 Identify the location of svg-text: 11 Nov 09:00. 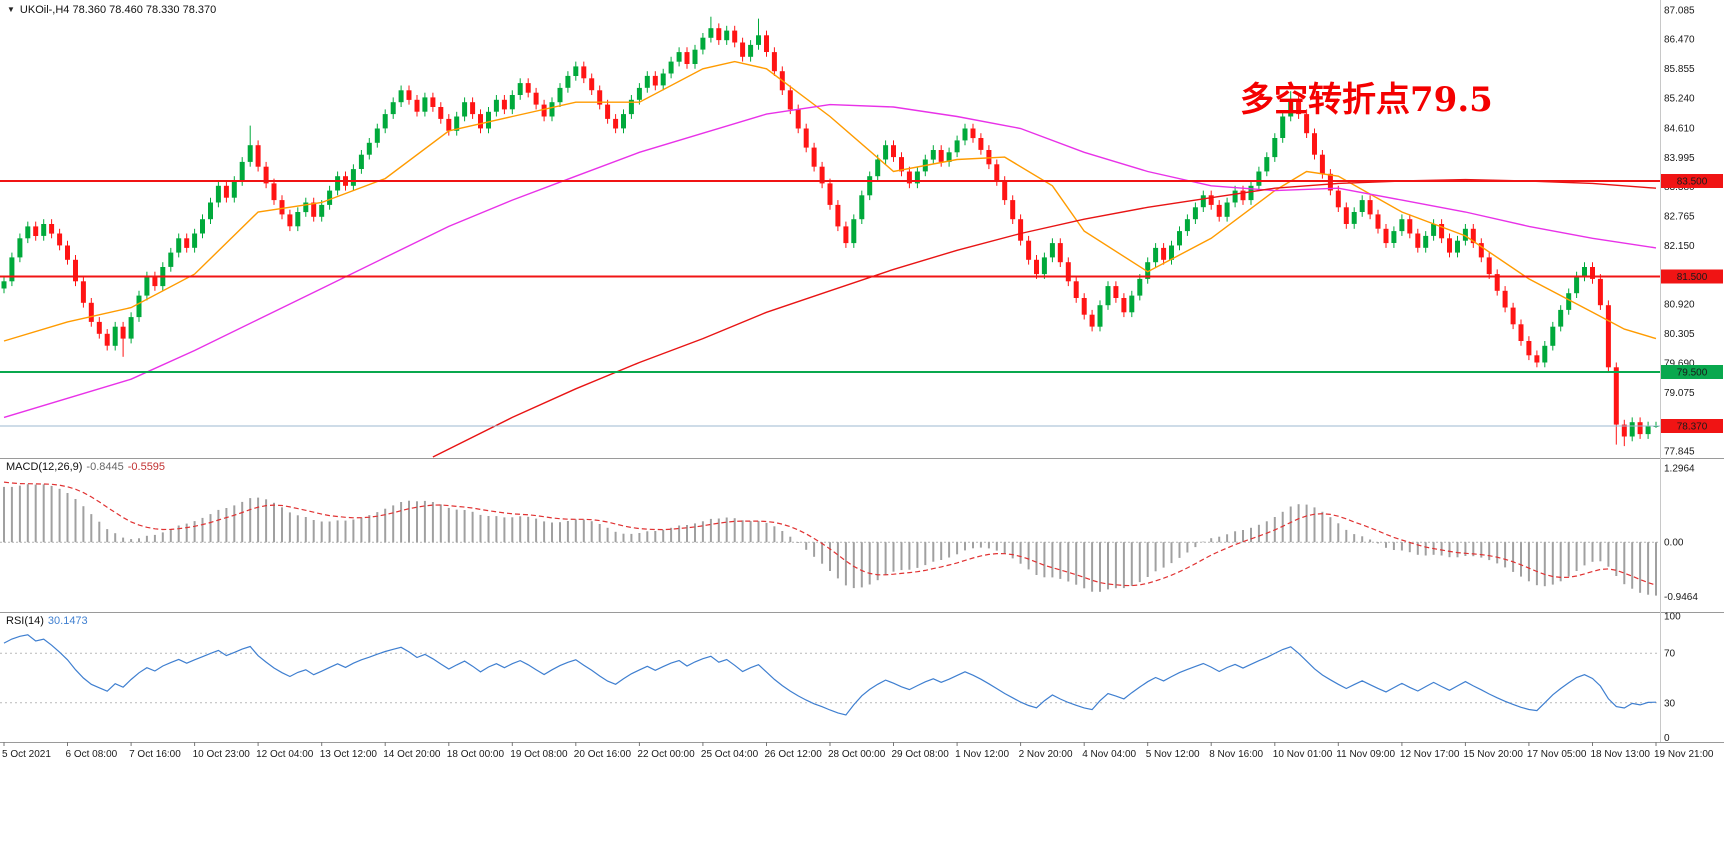
(1365, 754).